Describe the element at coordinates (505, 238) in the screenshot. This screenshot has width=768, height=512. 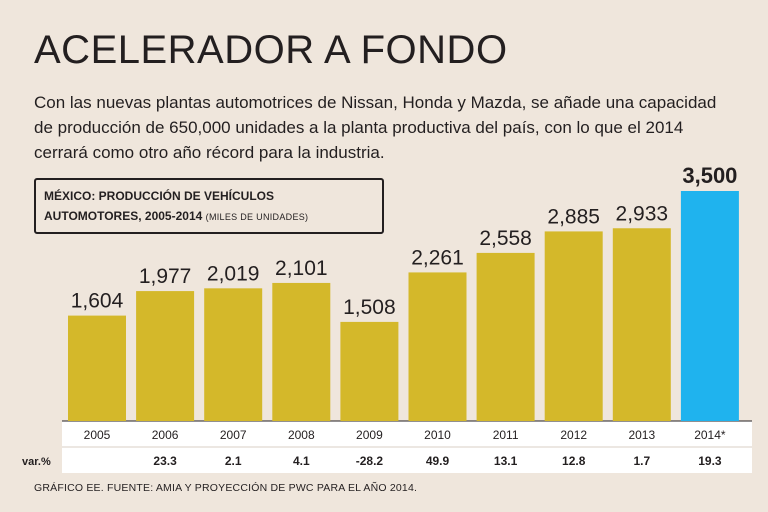
I see `bar-value-label-2011: 2,558` at that location.